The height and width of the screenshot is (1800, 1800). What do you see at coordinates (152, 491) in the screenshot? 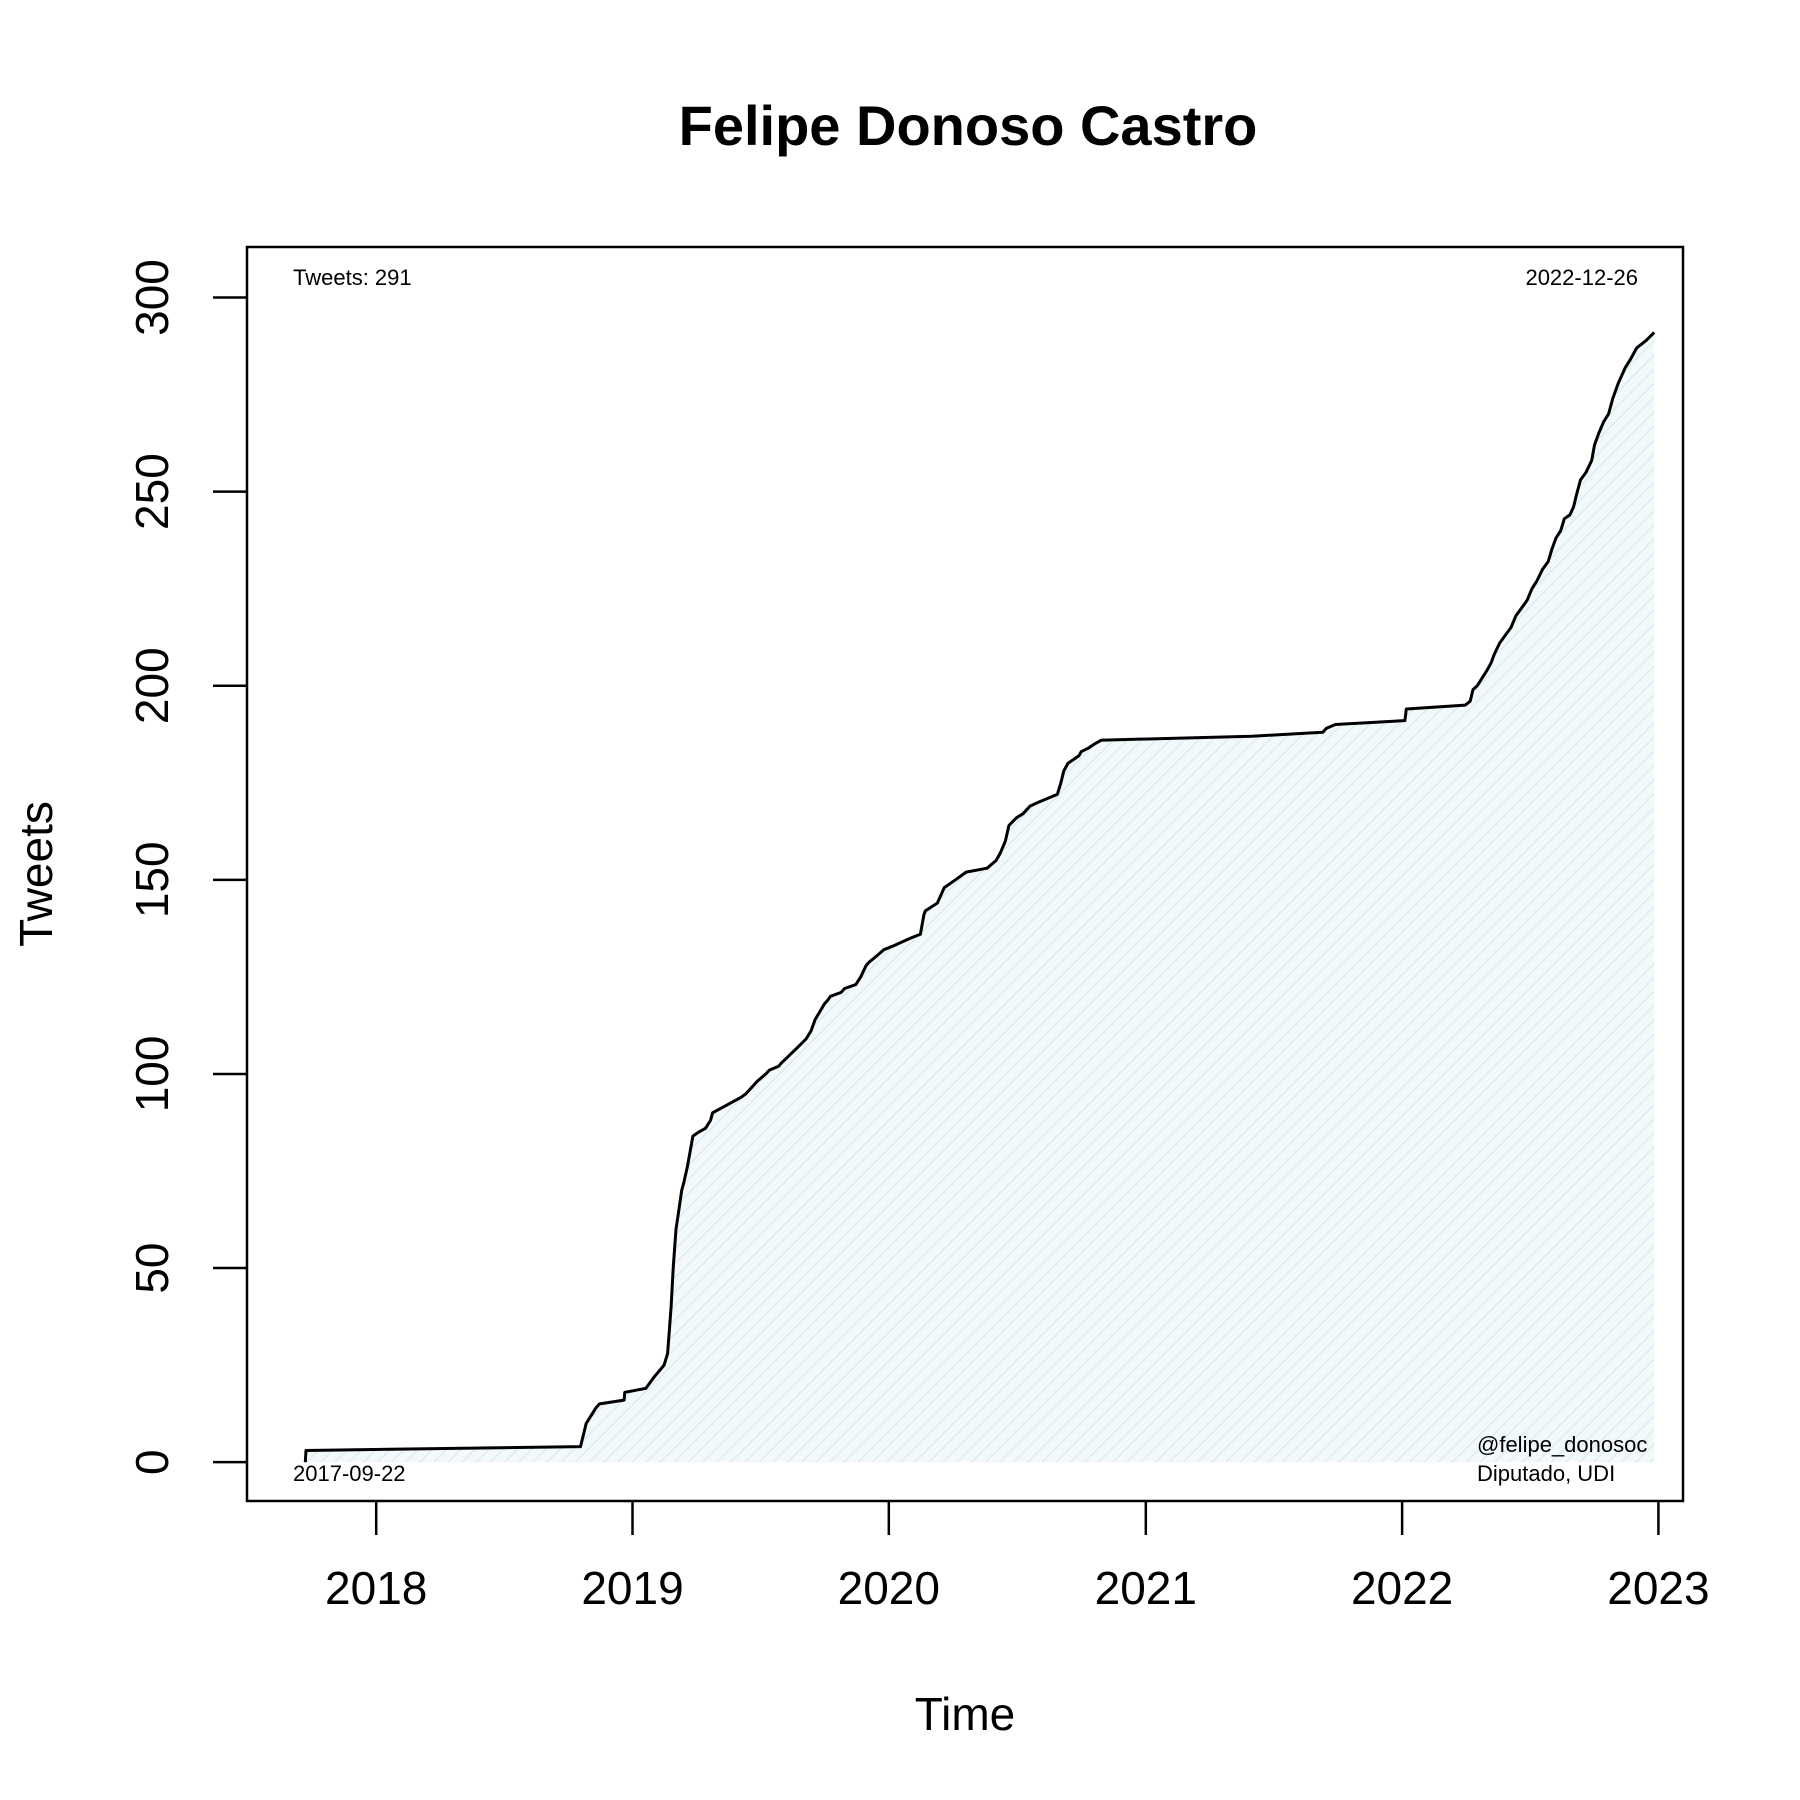
I see `y-tick-label: 250` at bounding box center [152, 491].